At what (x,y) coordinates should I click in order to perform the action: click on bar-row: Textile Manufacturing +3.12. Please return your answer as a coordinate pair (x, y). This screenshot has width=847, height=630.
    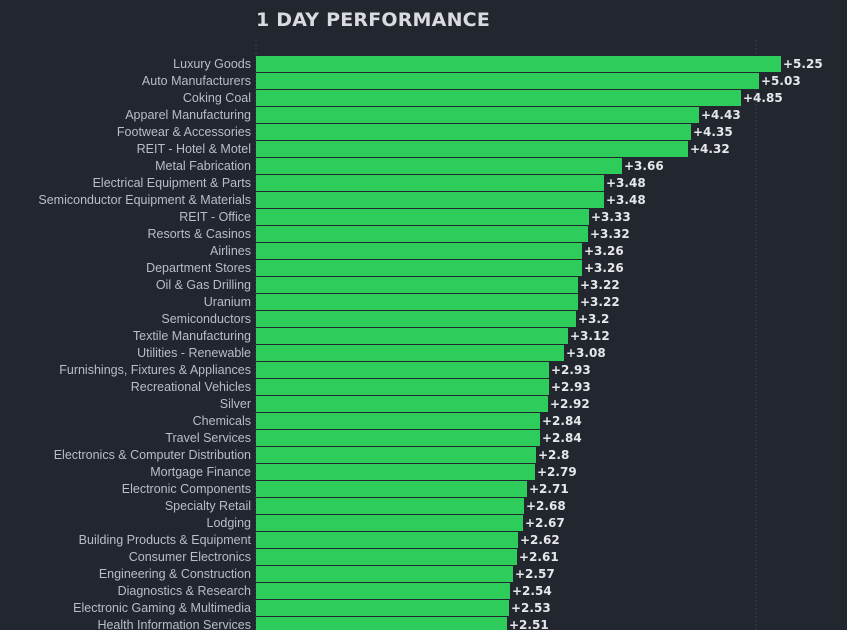
    Looking at the image, I should click on (371, 336).